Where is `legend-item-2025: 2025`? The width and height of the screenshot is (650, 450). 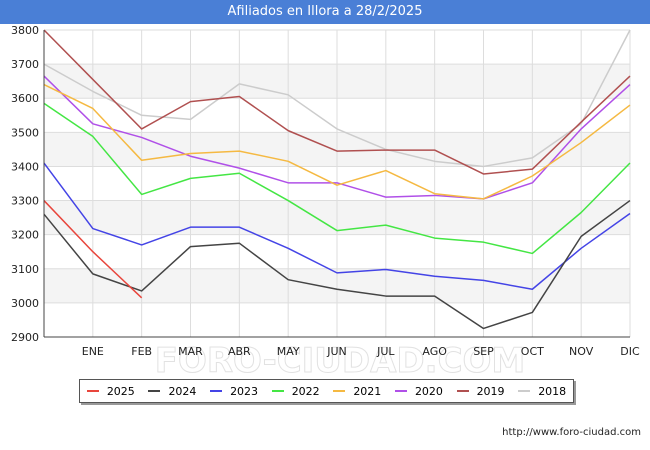 legend-item-2025: 2025 is located at coordinates (110, 391).